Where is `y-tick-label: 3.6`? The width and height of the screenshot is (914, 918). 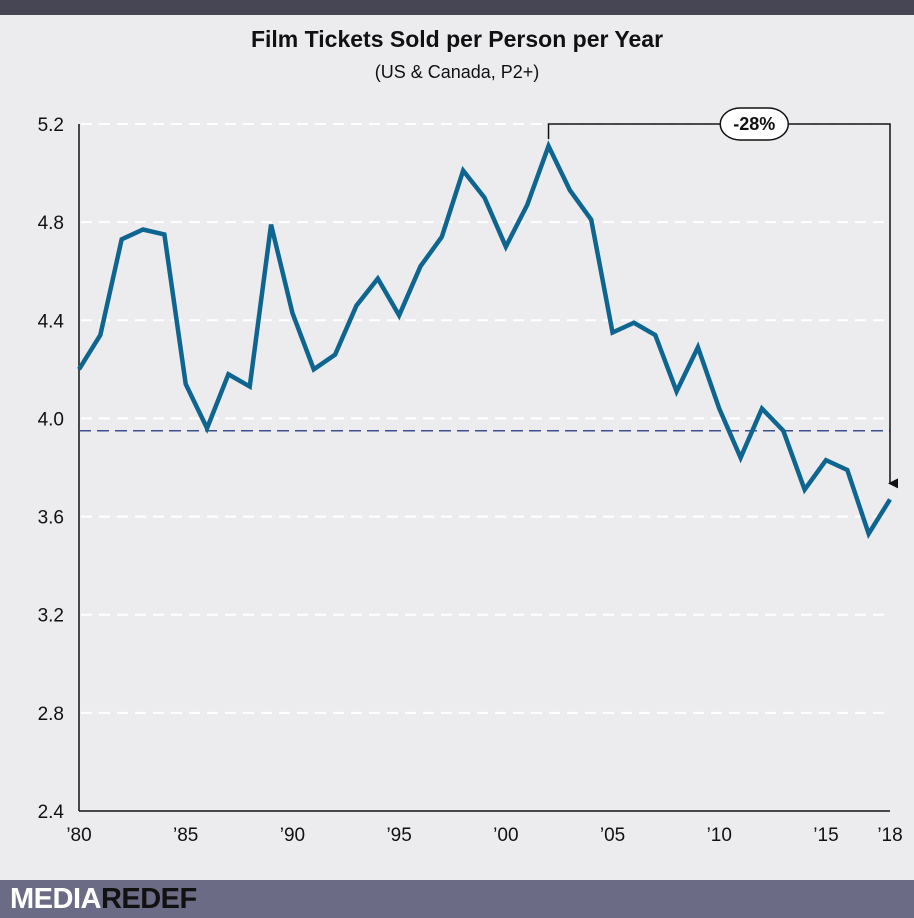 y-tick-label: 3.6 is located at coordinates (51, 518).